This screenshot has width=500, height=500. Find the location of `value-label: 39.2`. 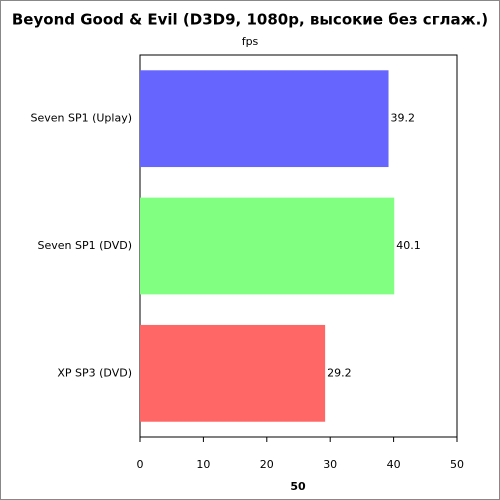

value-label: 39.2 is located at coordinates (403, 118).